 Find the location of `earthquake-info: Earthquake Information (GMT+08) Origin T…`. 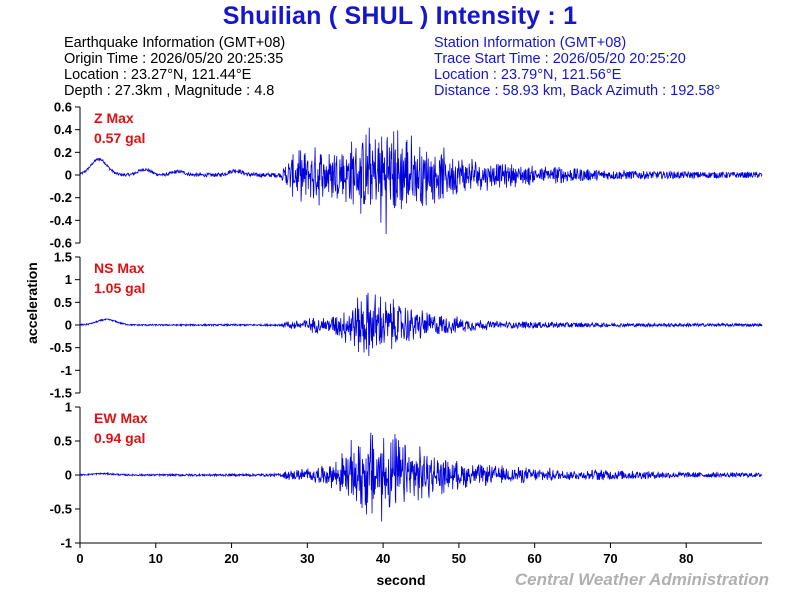

earthquake-info: Earthquake Information (GMT+08) Origin T… is located at coordinates (174, 67).